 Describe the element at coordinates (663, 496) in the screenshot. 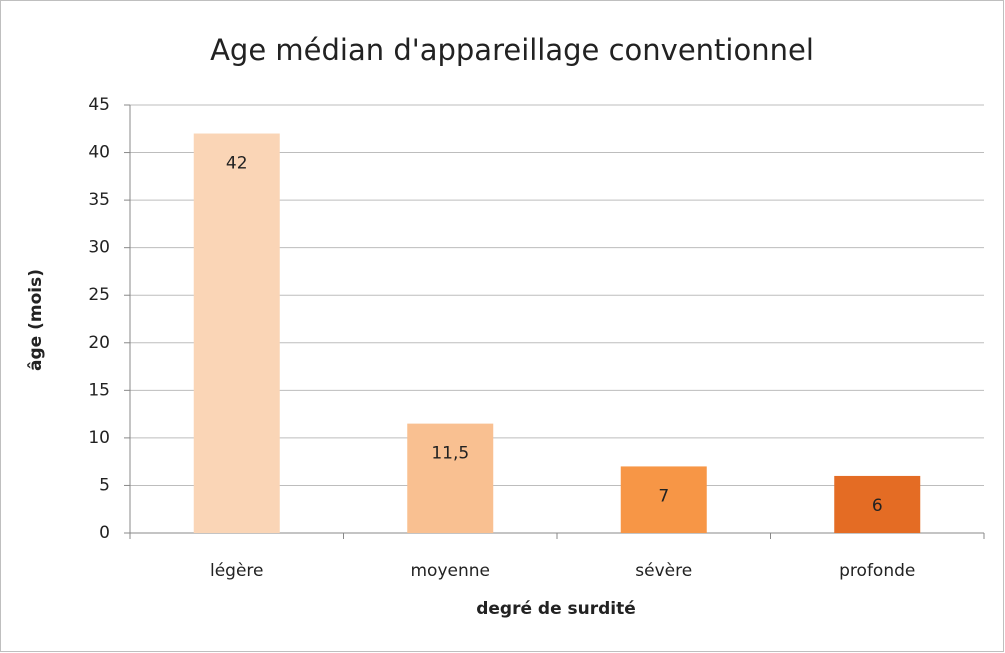

I see `data-label: 7` at that location.